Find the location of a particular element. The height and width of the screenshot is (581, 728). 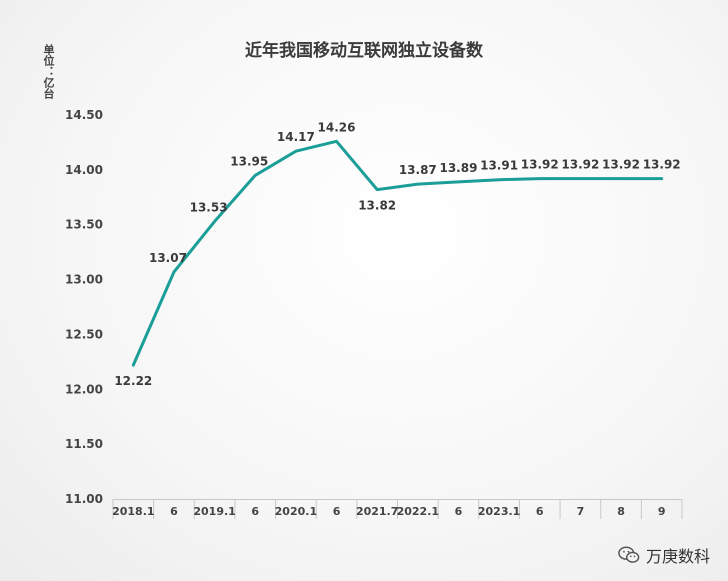

x-tick-label: 2022.1 is located at coordinates (418, 511).